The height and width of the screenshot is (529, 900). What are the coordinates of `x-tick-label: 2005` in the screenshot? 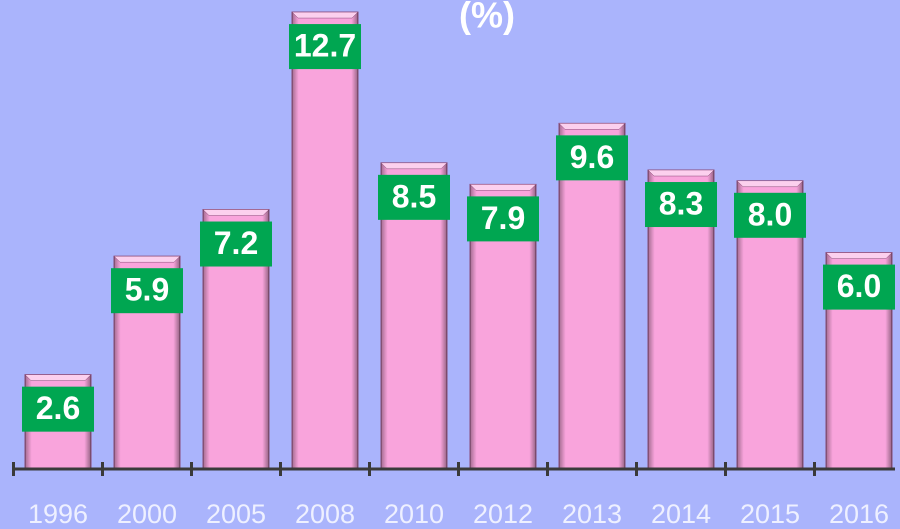 It's located at (236, 514).